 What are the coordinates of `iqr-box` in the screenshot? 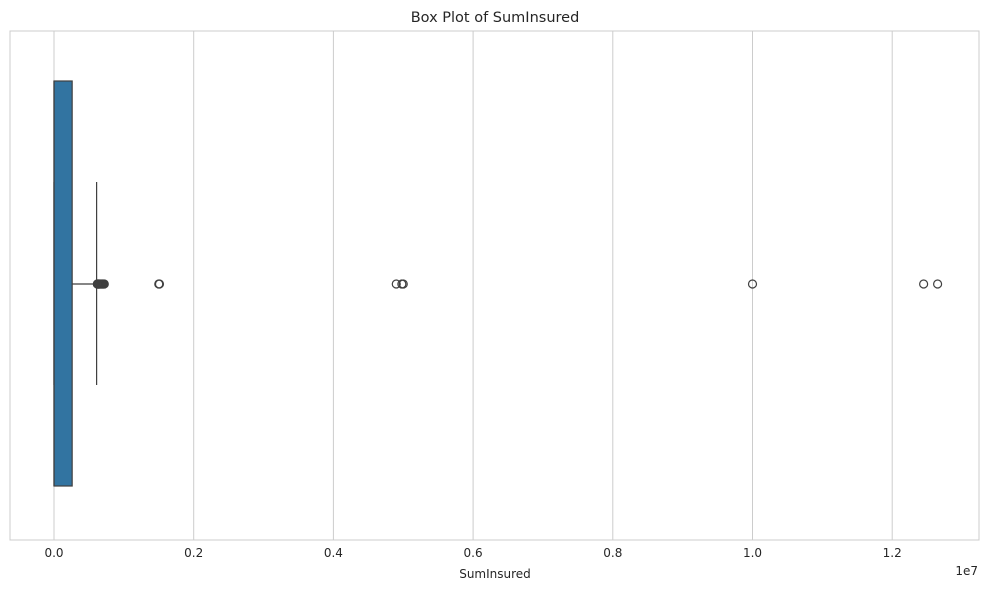 It's located at (63, 283).